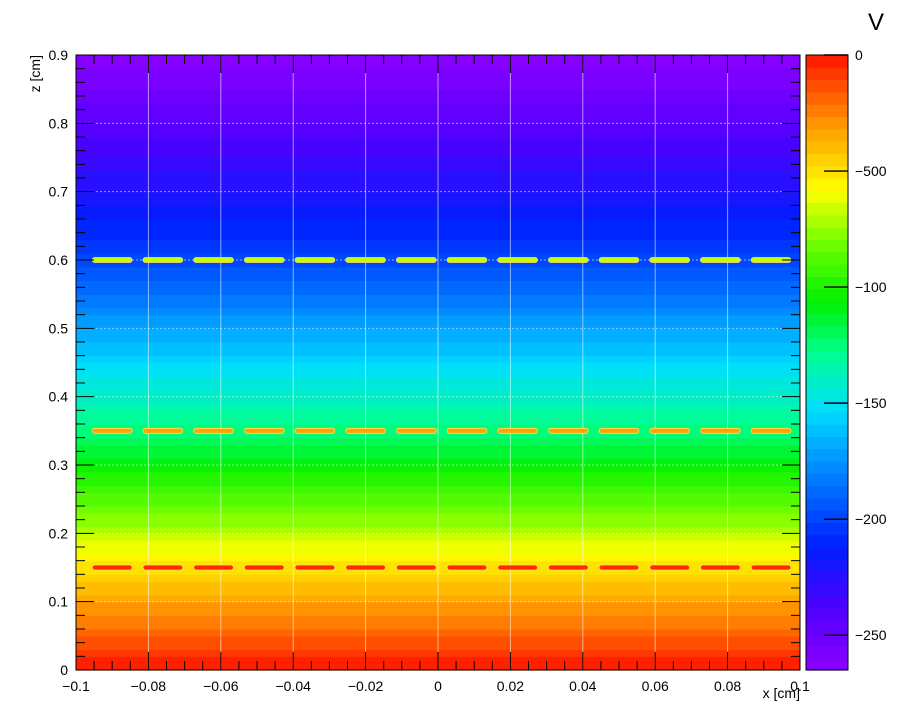  Describe the element at coordinates (800, 686) in the screenshot. I see `x-tick-label: 0.1` at that location.